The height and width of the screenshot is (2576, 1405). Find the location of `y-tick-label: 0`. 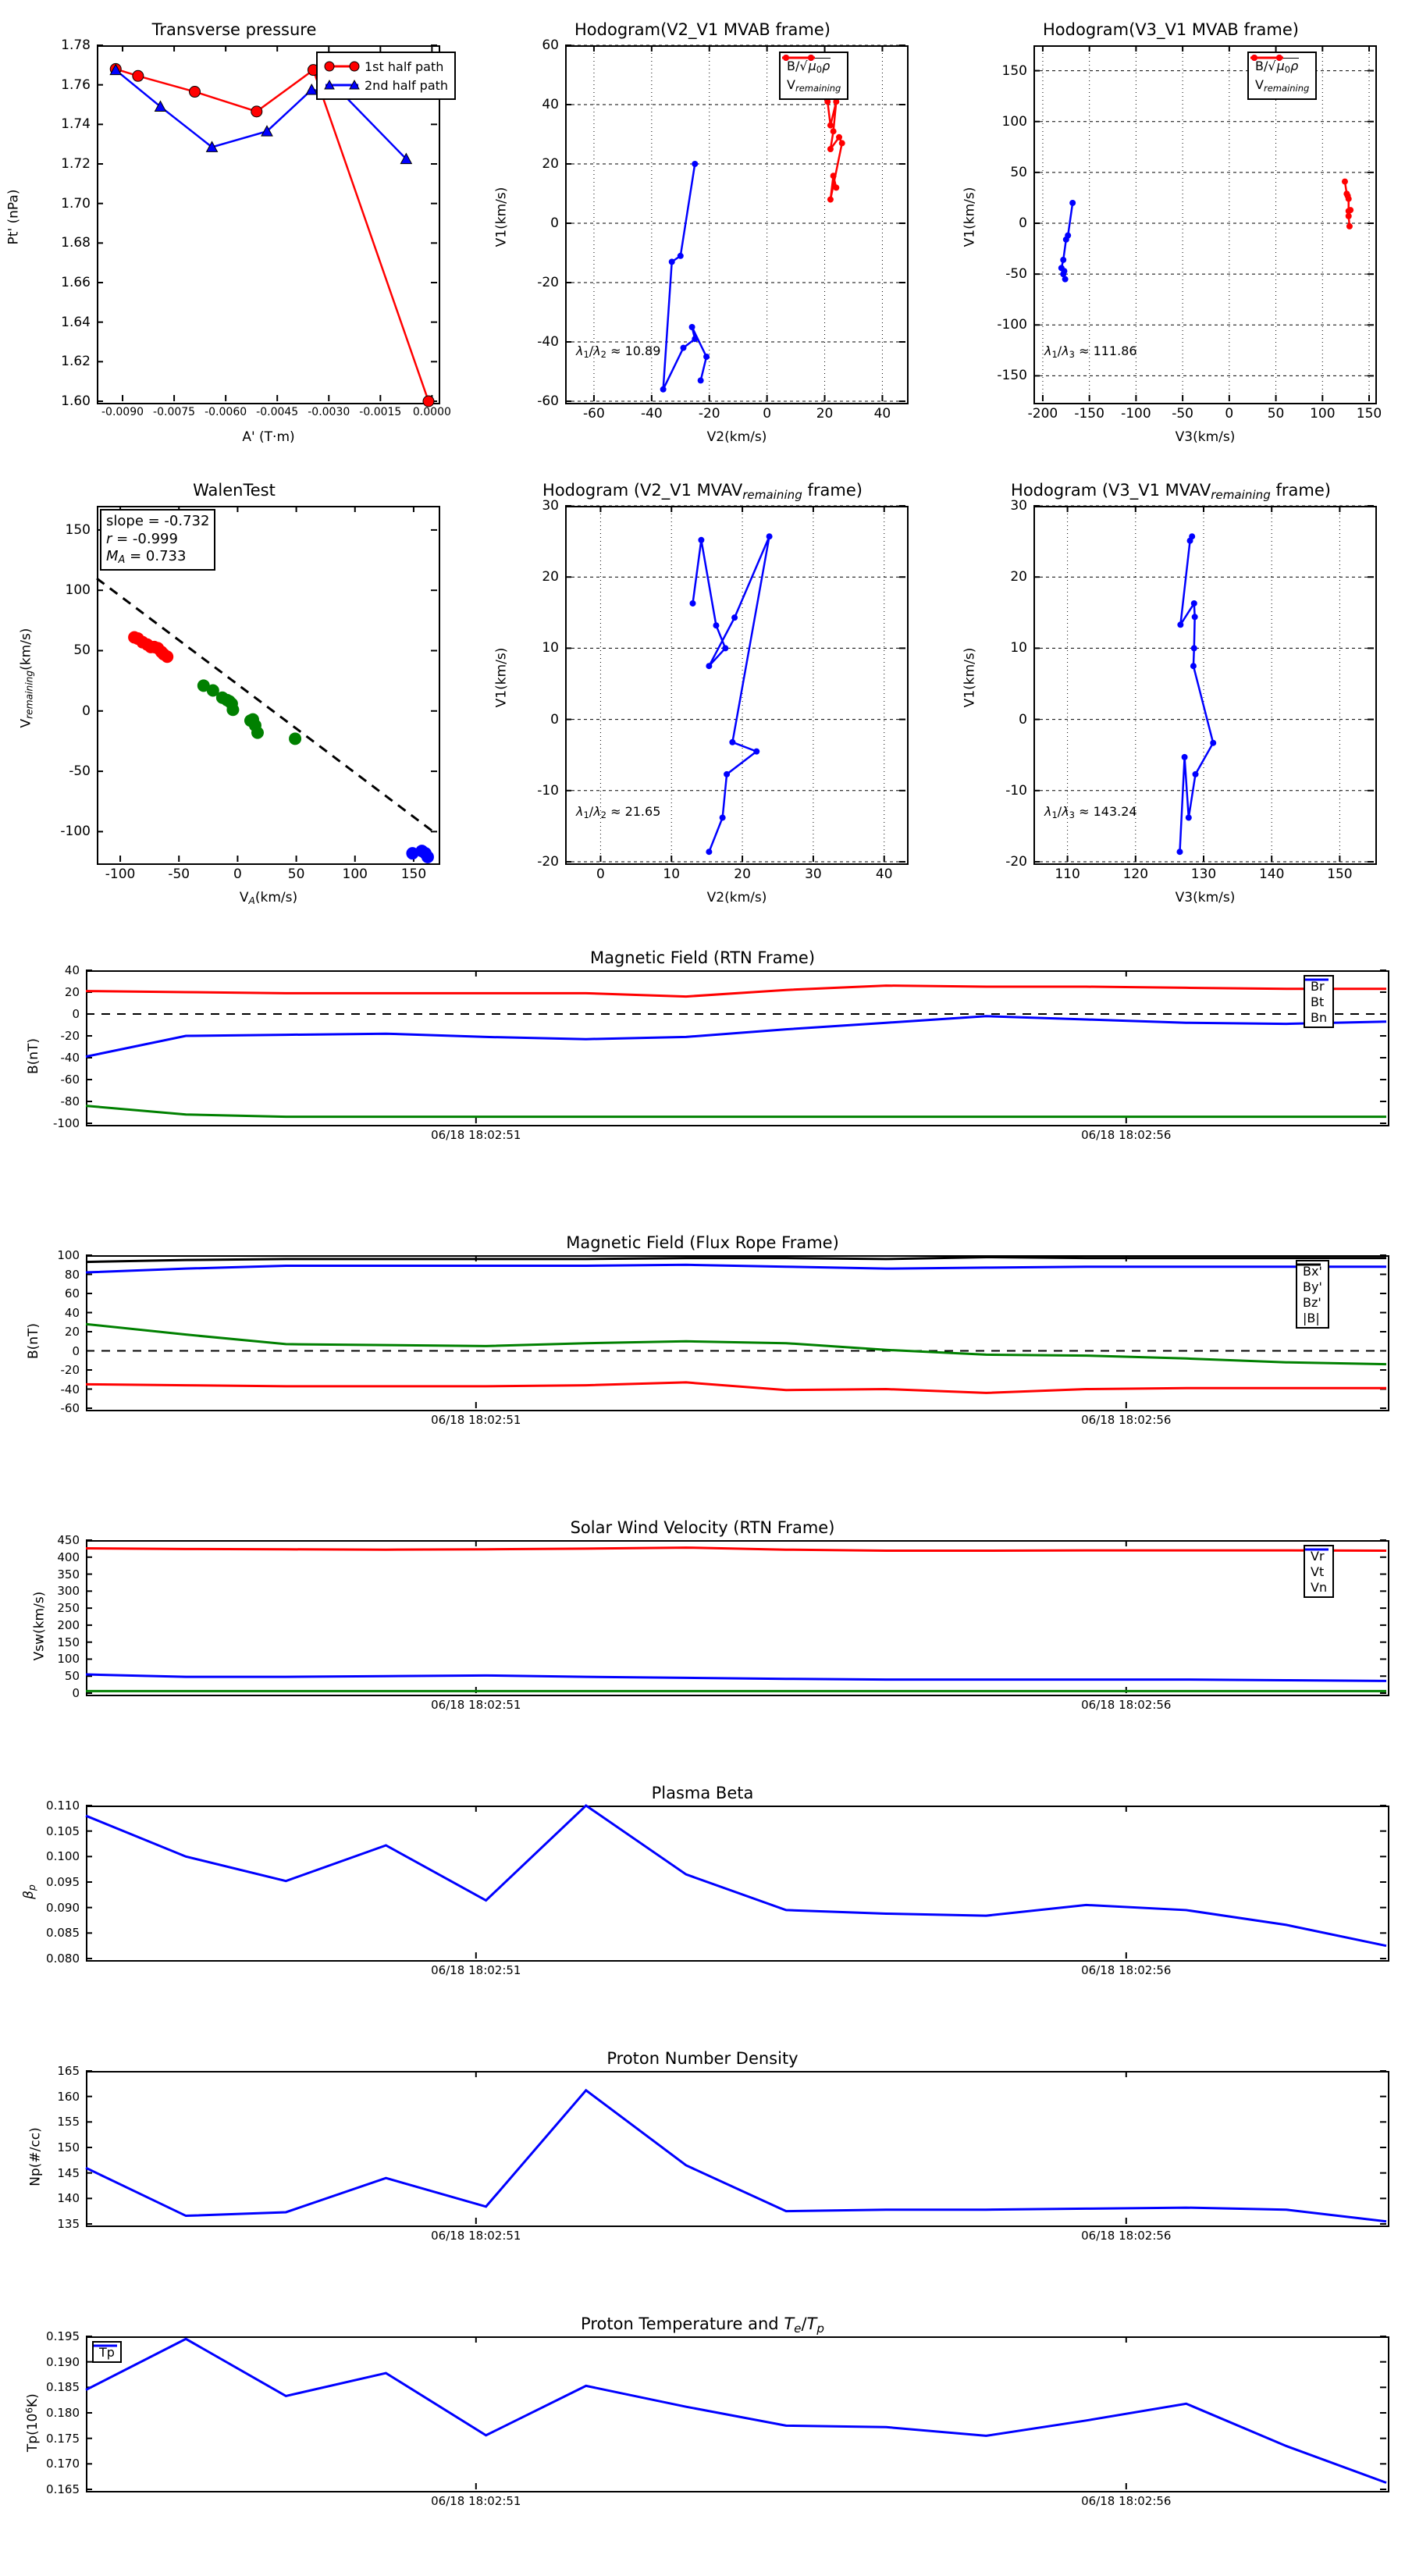

y-tick-label: 0 is located at coordinates (76, 1350).